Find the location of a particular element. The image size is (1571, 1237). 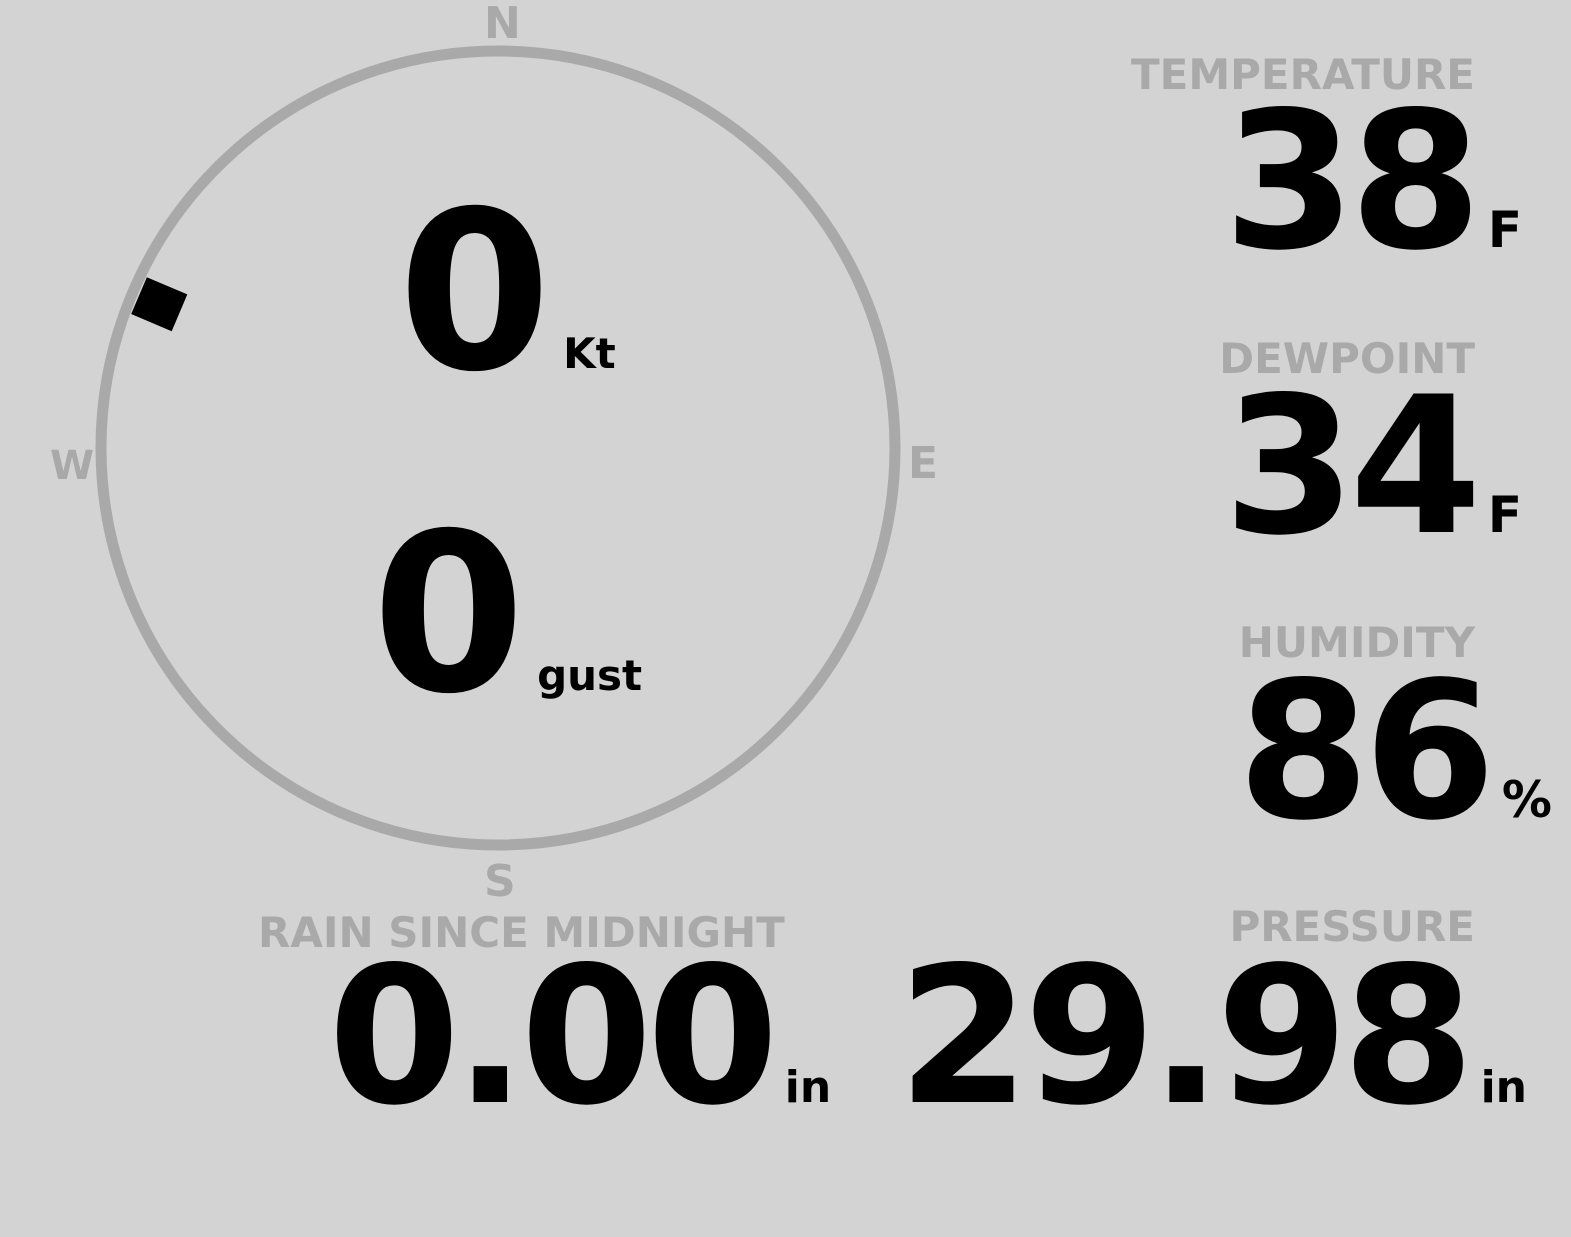

wind-gust-value: 0 is located at coordinates (449, 614).